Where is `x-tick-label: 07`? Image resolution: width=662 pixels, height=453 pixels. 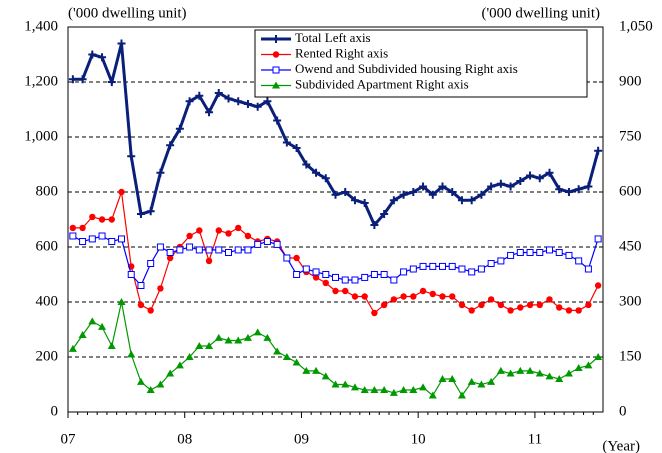 x-tick-label: 07 is located at coordinates (69, 439).